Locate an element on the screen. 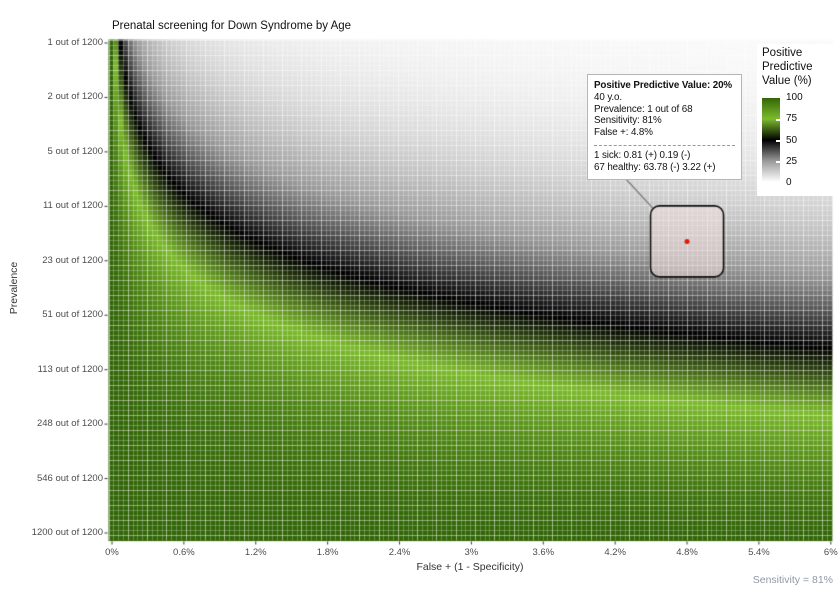  x-tick-label: 5.4% is located at coordinates (759, 552).